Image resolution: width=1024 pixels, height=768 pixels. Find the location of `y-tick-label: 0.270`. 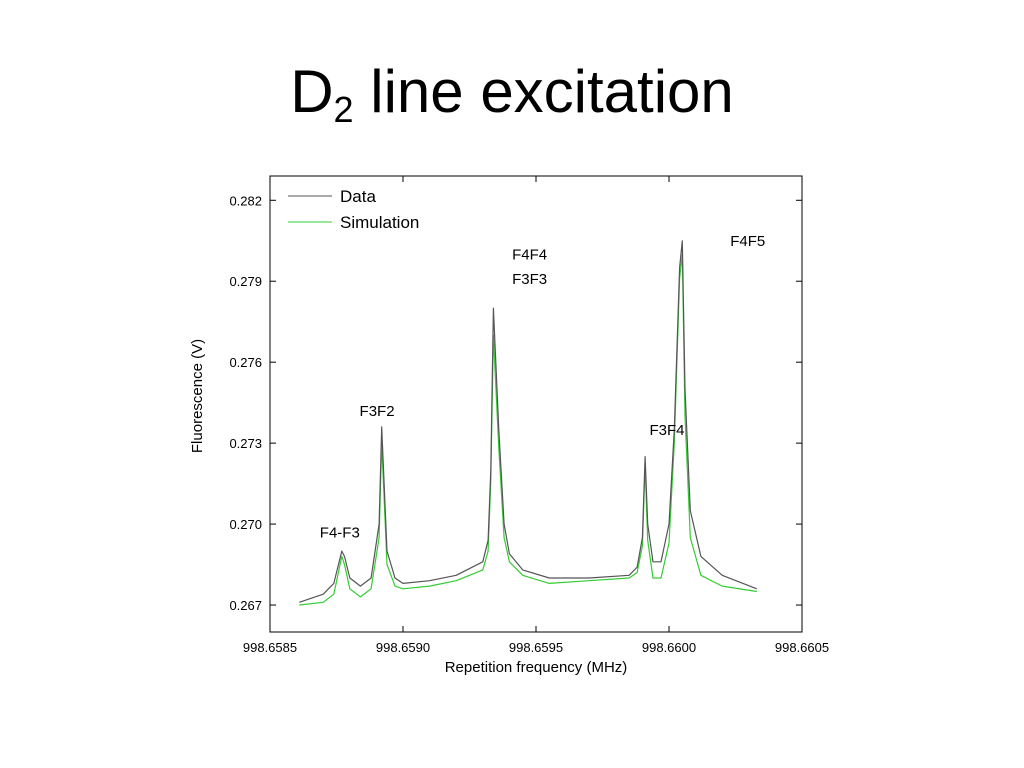

y-tick-label: 0.270 is located at coordinates (245, 524).